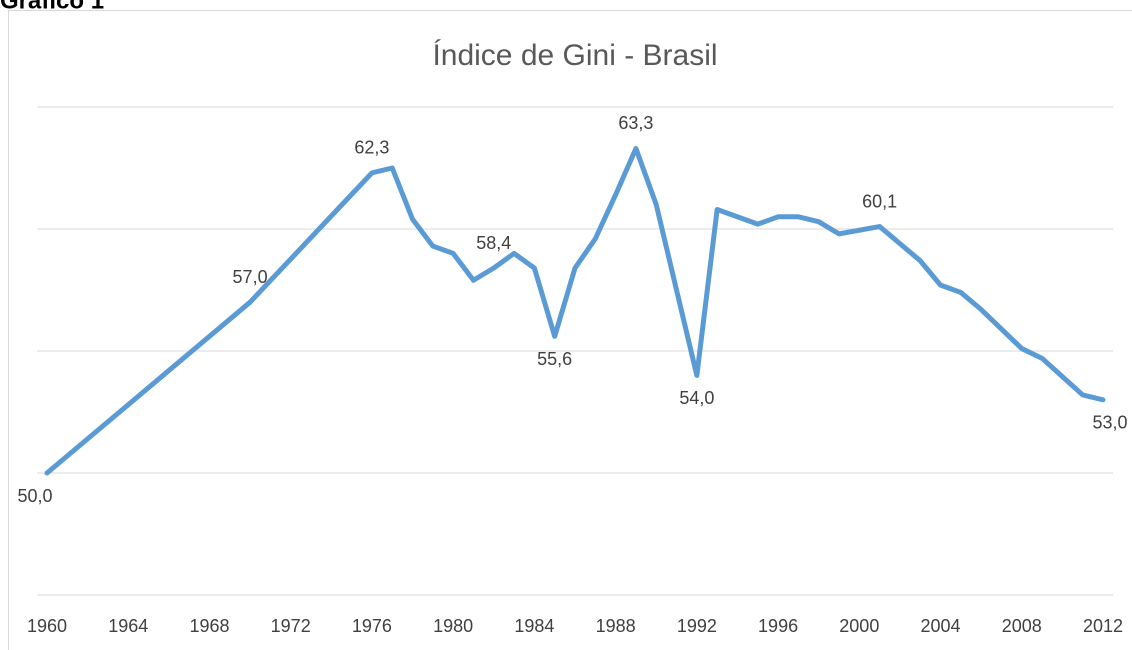 This screenshot has width=1132, height=650. Describe the element at coordinates (371, 148) in the screenshot. I see `data-label: 62,3` at that location.